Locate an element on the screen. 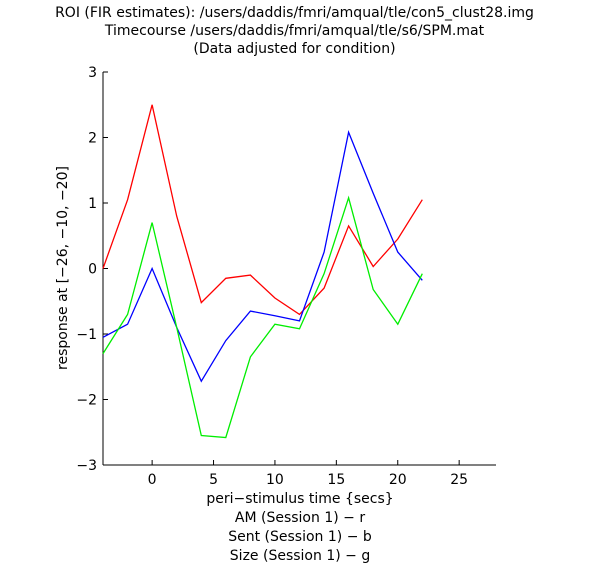  x-tick-label: 5 is located at coordinates (213, 480).